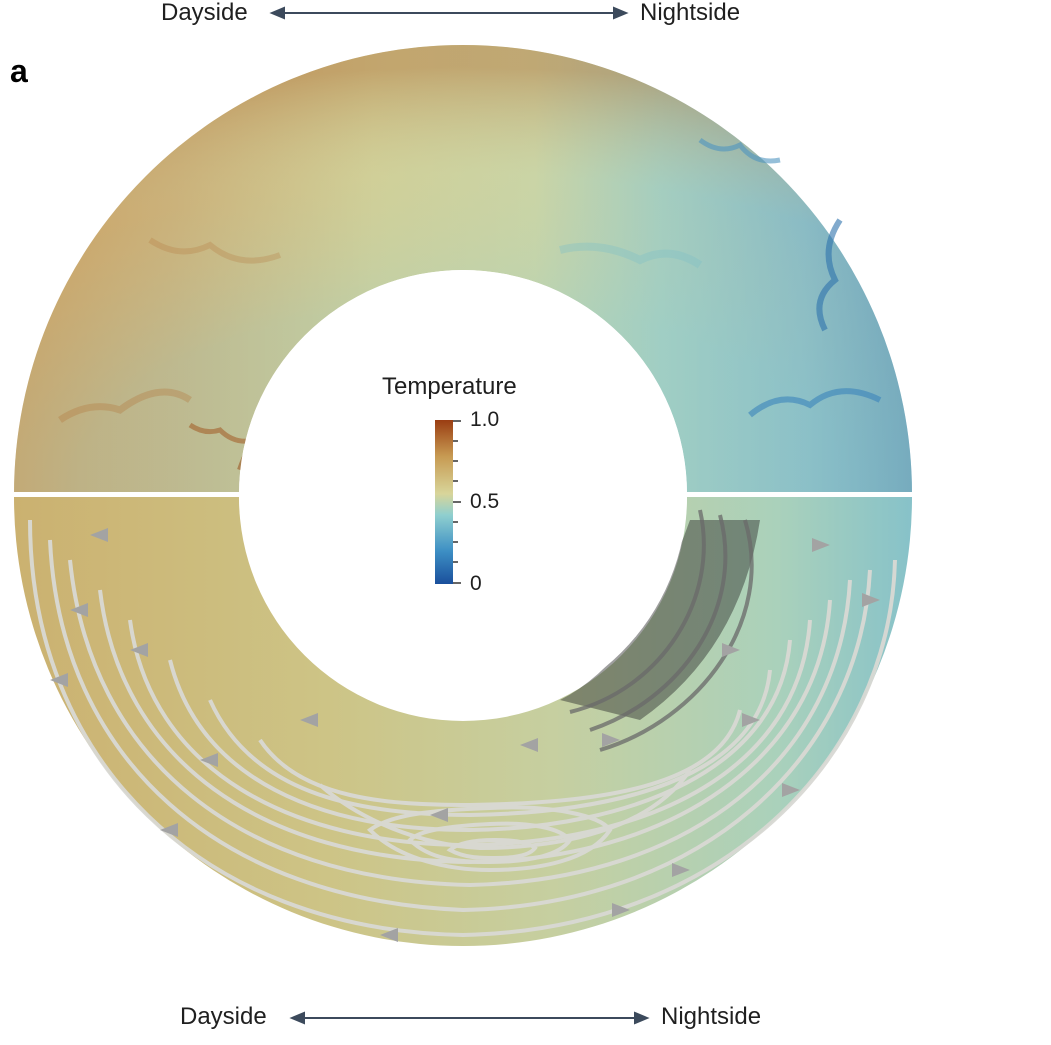 This screenshot has width=1051, height=1045. I want to click on top-nightside-label: Nightside, so click(690, 13).